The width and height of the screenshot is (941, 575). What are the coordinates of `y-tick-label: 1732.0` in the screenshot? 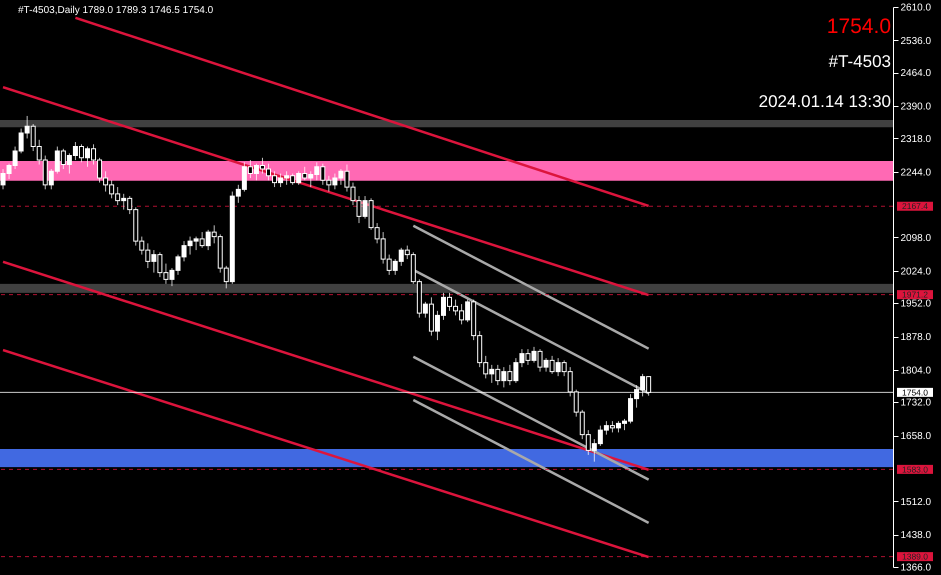 It's located at (916, 403).